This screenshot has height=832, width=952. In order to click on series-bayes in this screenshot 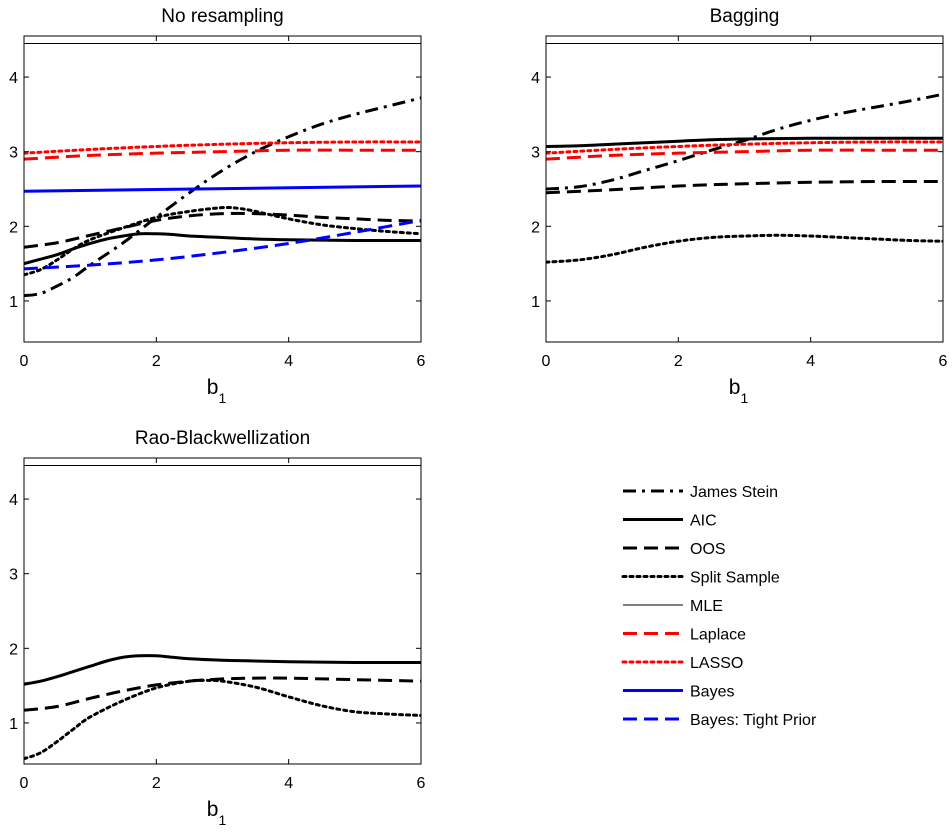, I will do `click(222, 188)`.